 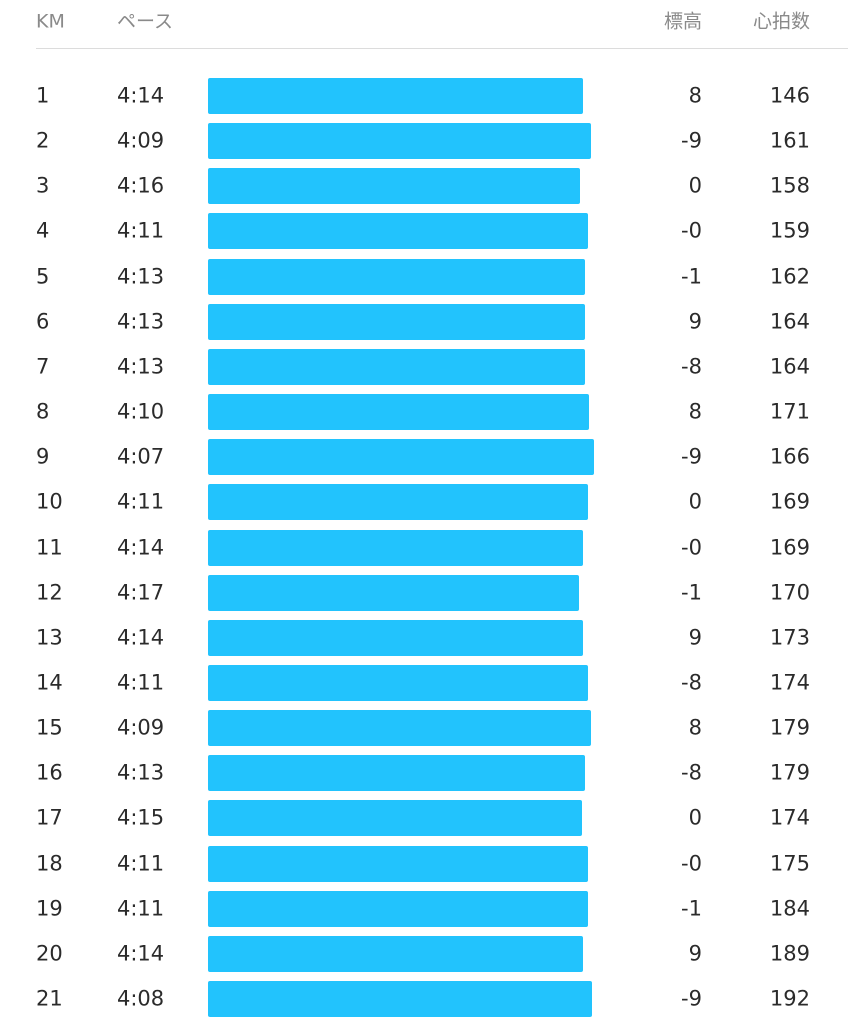 What do you see at coordinates (43, 185) in the screenshot?
I see `km-cell: 3` at bounding box center [43, 185].